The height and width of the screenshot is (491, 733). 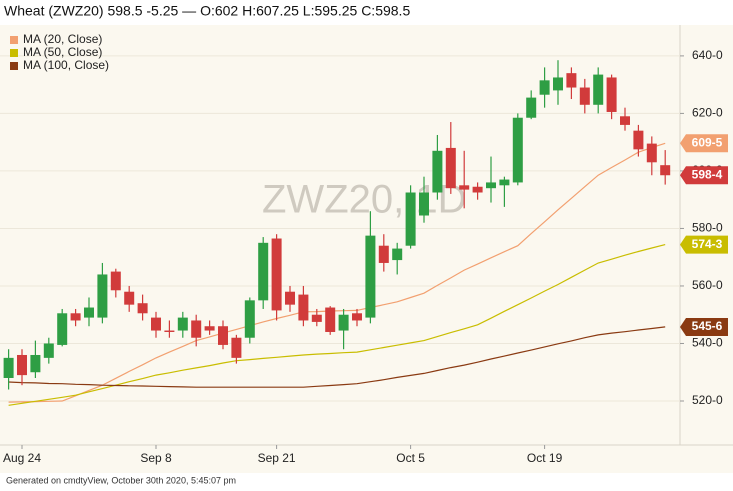 I want to click on x-tick-label: Sep 8, so click(x=156, y=458).